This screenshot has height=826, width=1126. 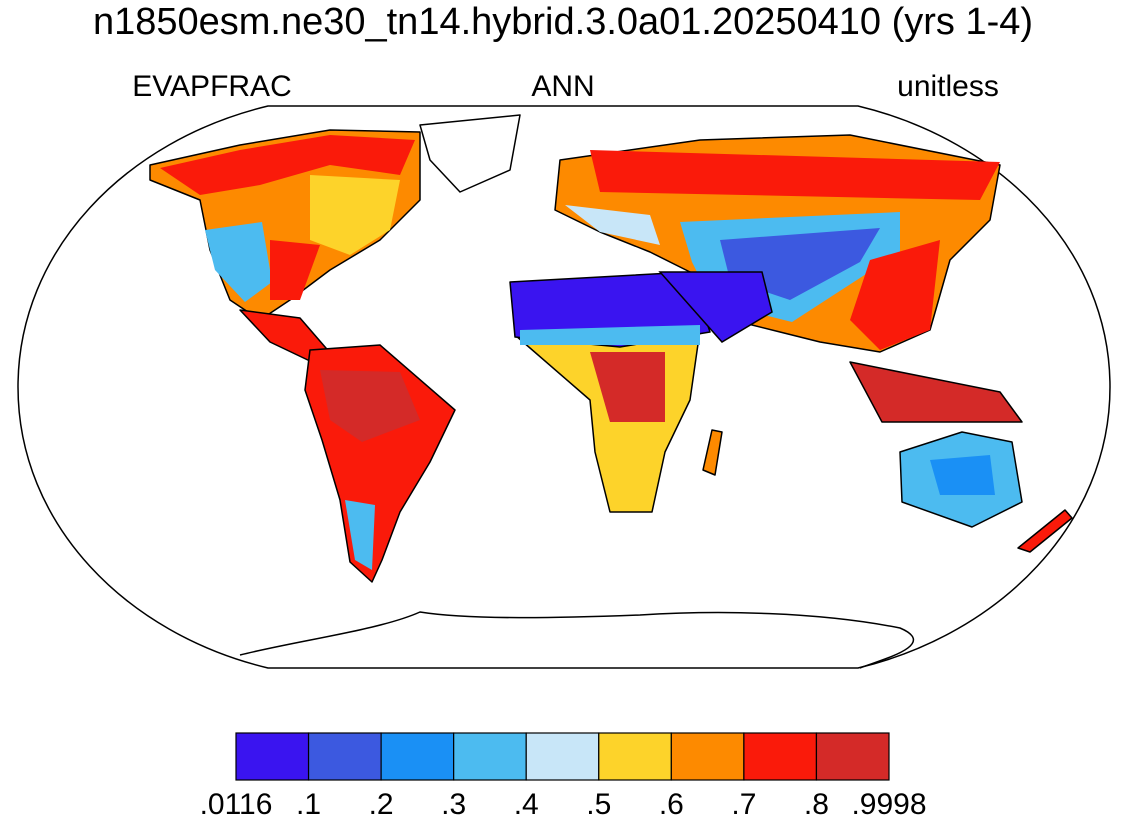 I want to click on colorbar-label: .3, so click(x=453, y=804).